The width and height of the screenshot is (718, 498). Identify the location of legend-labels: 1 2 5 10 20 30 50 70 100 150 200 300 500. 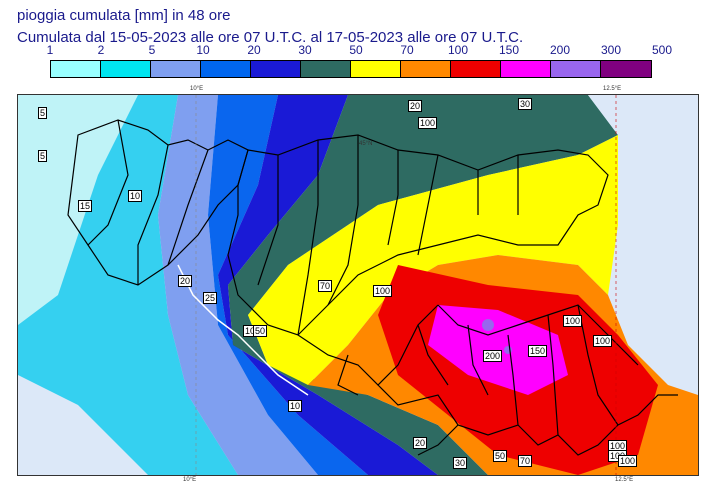
(369, 50).